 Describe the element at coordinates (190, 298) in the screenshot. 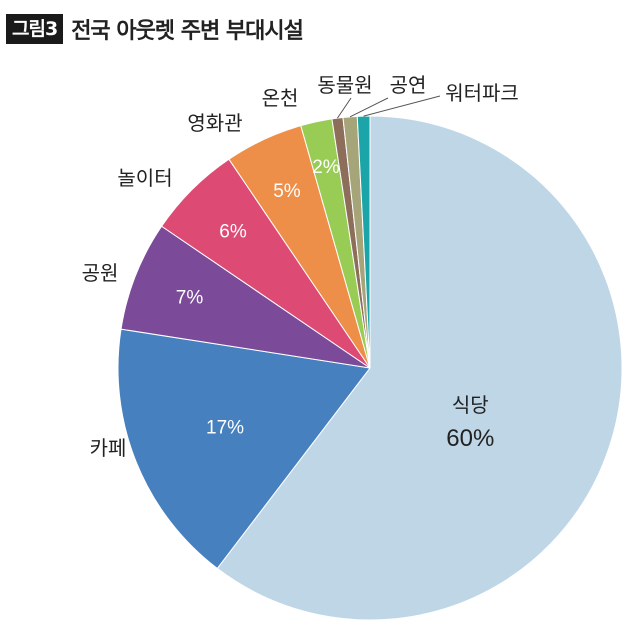

I see `pie-value-label-3: 7%` at that location.